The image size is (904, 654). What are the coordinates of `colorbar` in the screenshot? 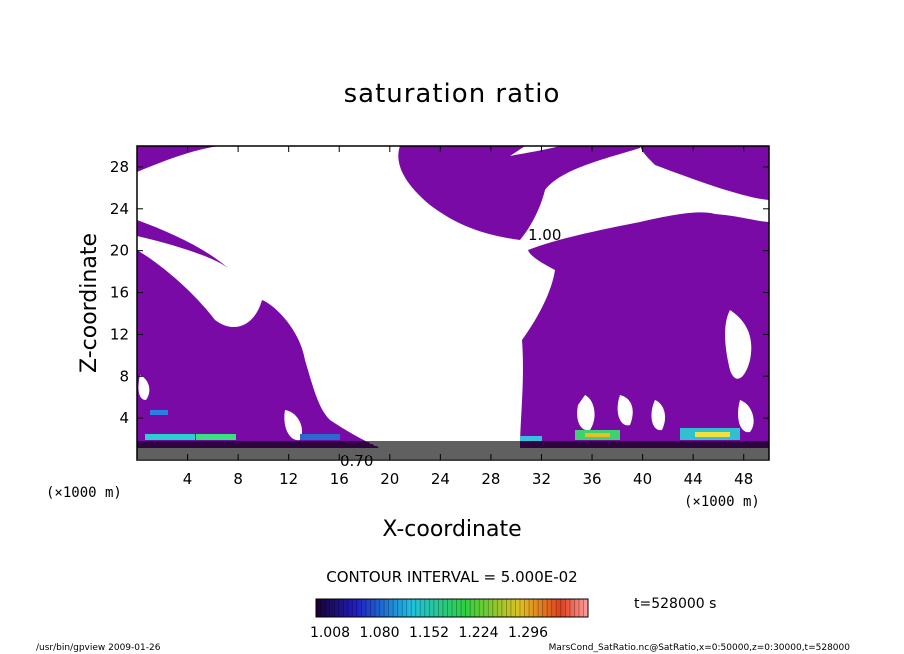 It's located at (452, 608).